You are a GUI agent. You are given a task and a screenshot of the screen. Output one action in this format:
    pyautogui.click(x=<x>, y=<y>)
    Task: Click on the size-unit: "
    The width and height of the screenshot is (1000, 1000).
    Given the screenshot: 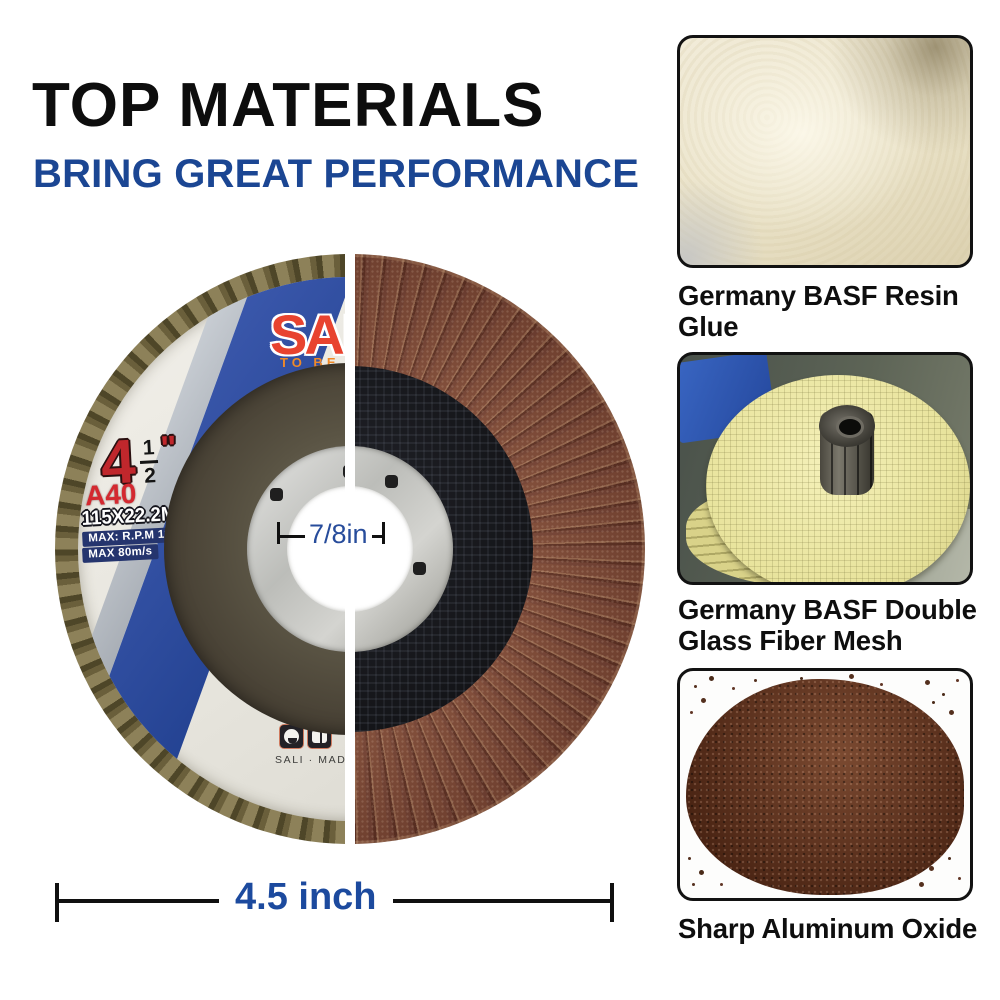 What is the action you would take?
    pyautogui.click(x=168, y=448)
    